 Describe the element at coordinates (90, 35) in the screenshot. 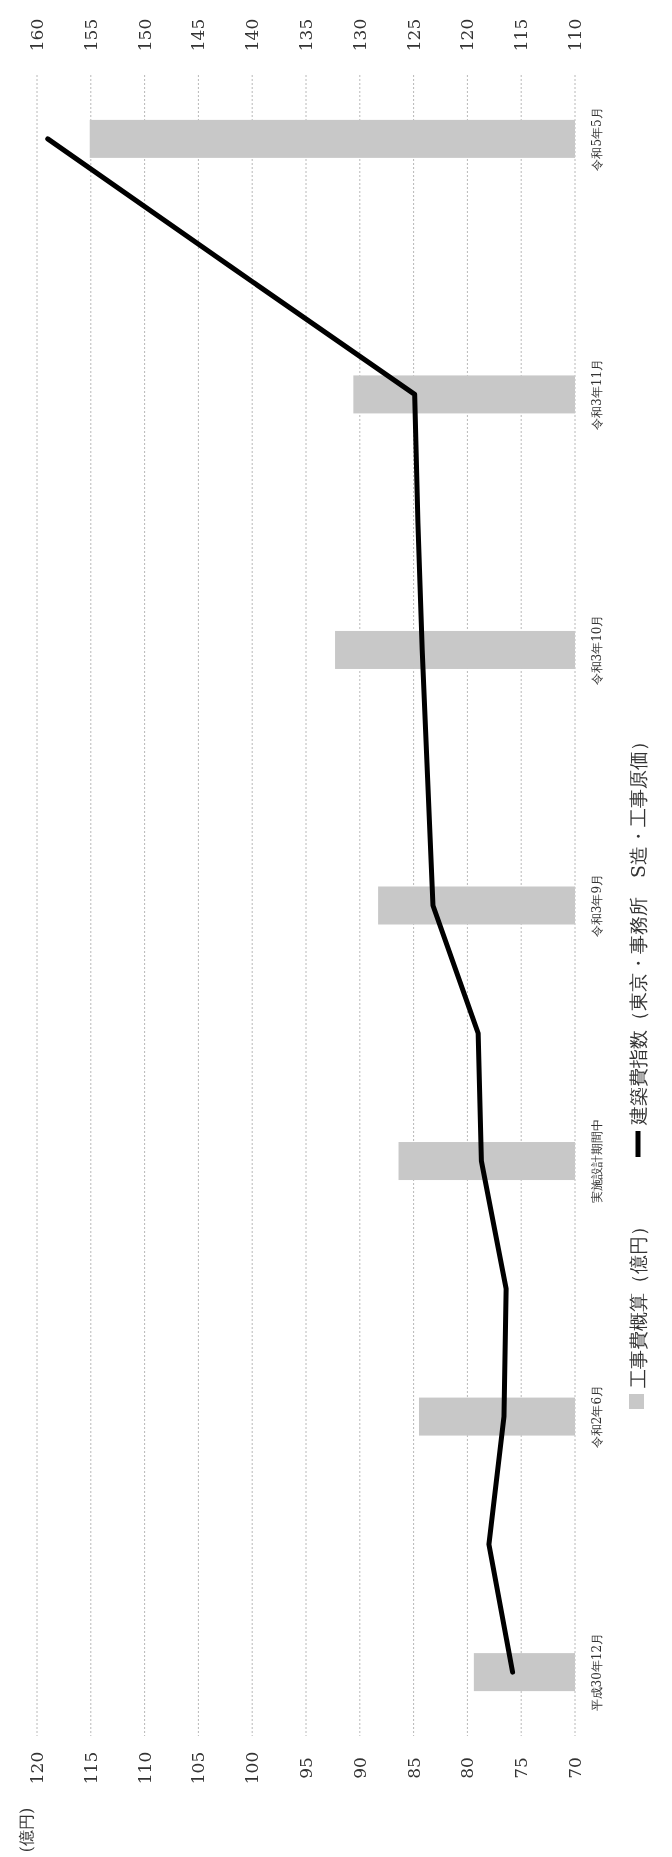

I see `x2-tick-label: 155` at that location.